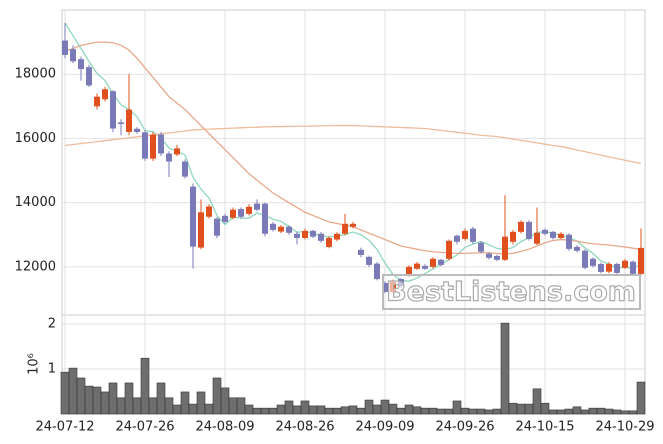 Image resolution: width=663 pixels, height=444 pixels. I want to click on watermark-box, so click(511, 292).